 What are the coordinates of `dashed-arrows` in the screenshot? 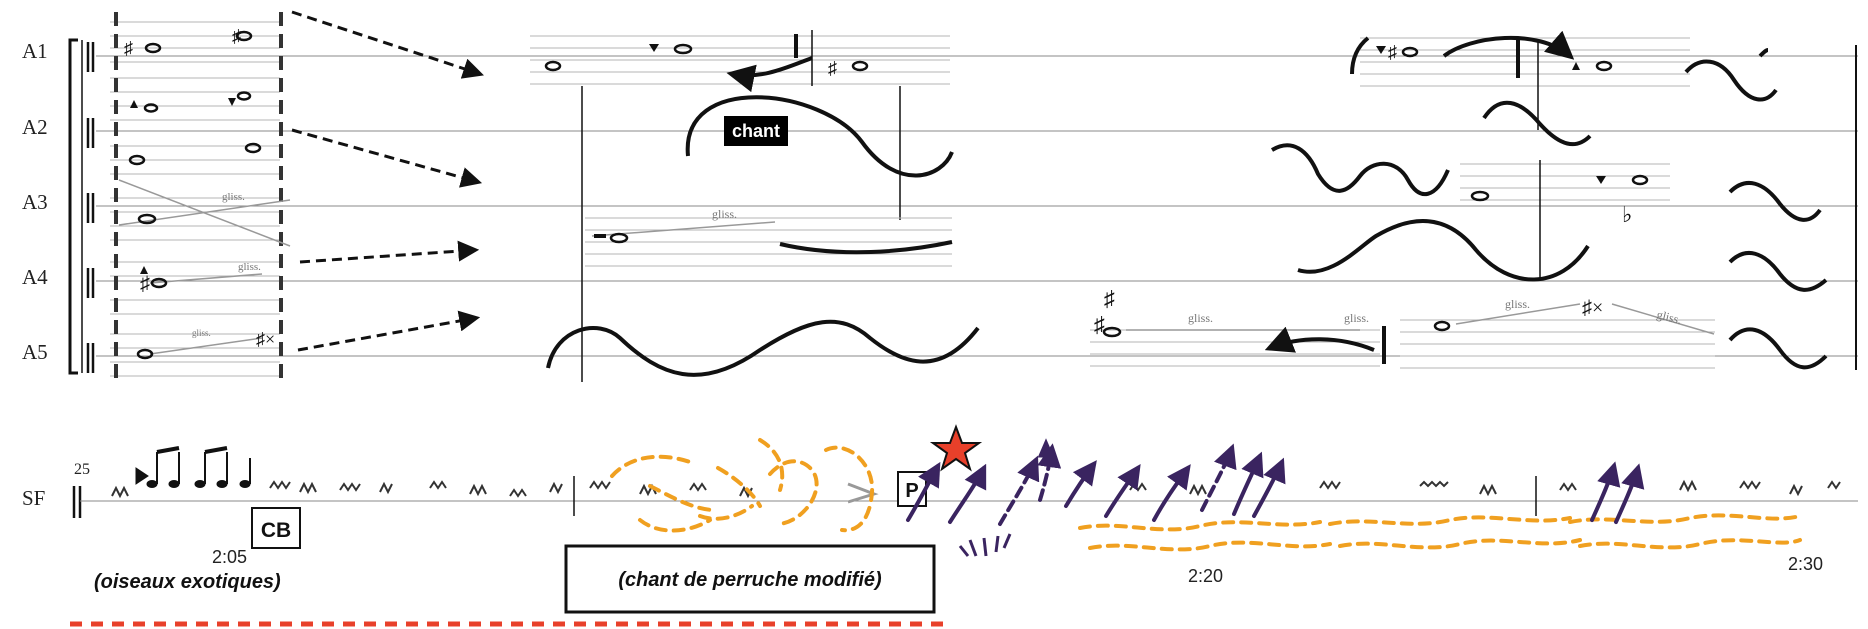 It's located at (387, 181).